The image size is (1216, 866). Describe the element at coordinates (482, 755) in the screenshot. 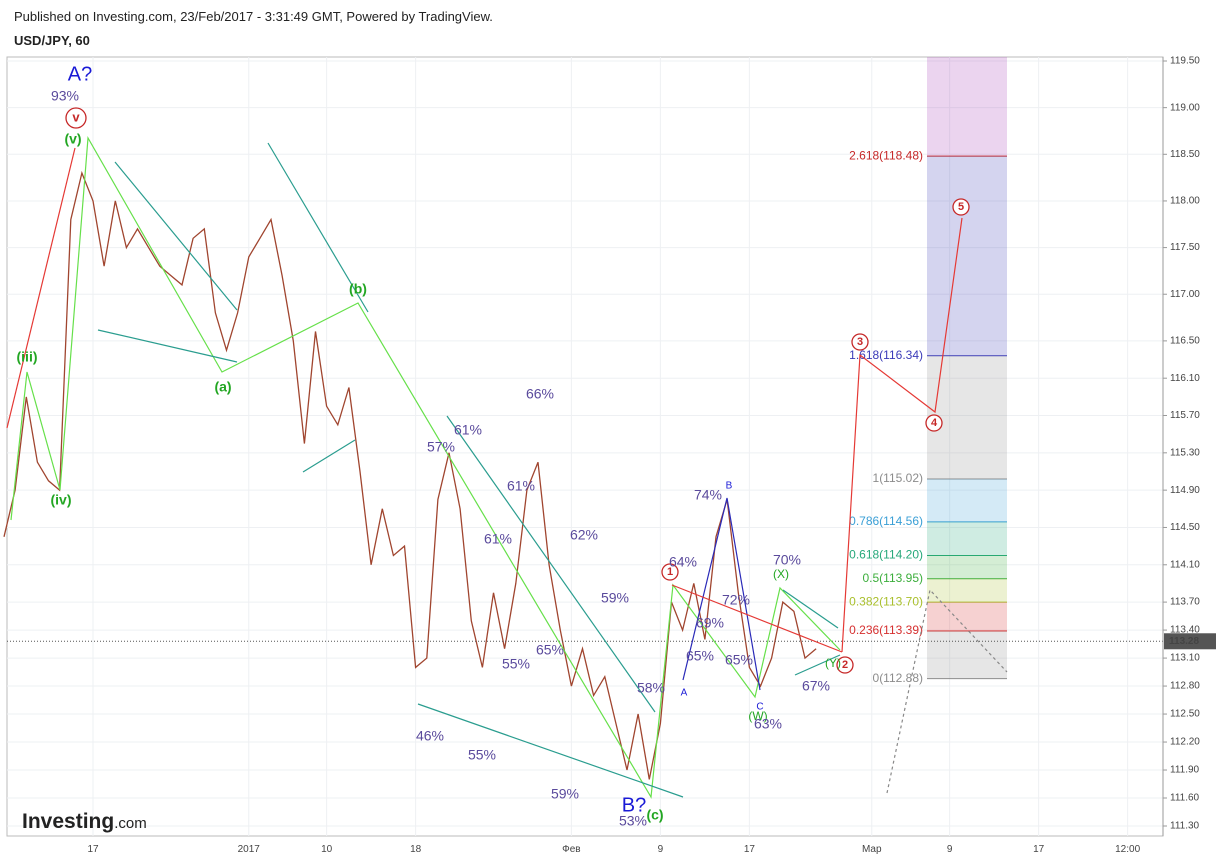

I see `wave-label: 55%` at that location.